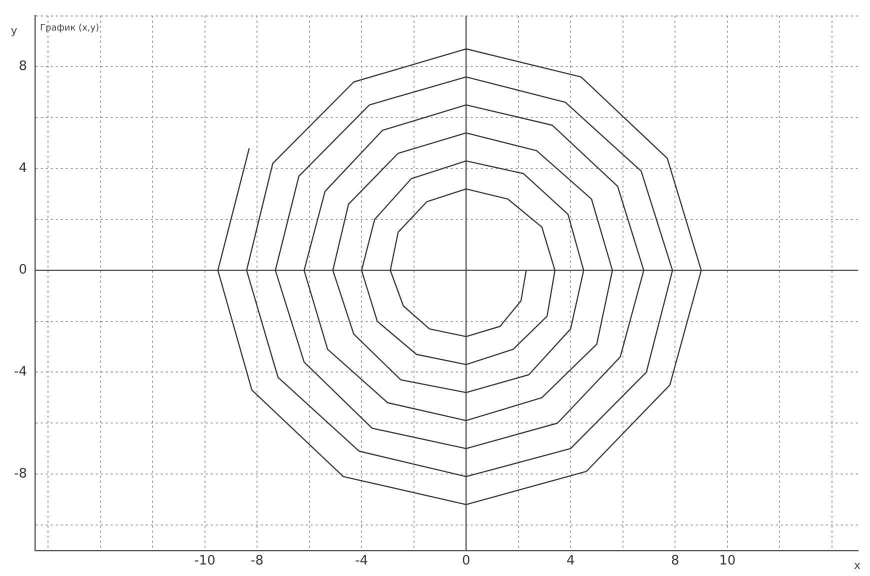 Image resolution: width=870 pixels, height=576 pixels. What do you see at coordinates (14, 31) in the screenshot?
I see `y-axis-title: y` at bounding box center [14, 31].